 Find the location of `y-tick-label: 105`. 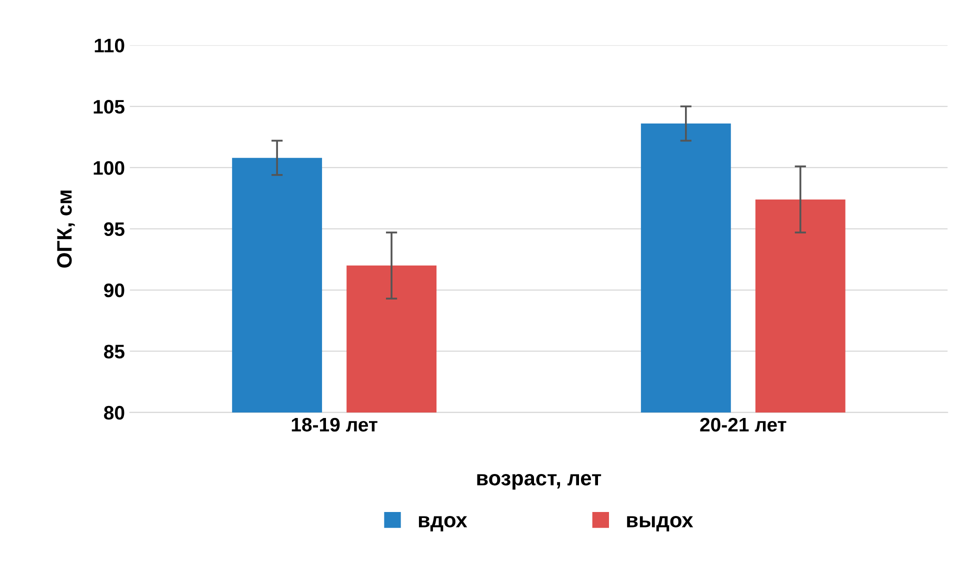

y-tick-label: 105 is located at coordinates (109, 107).